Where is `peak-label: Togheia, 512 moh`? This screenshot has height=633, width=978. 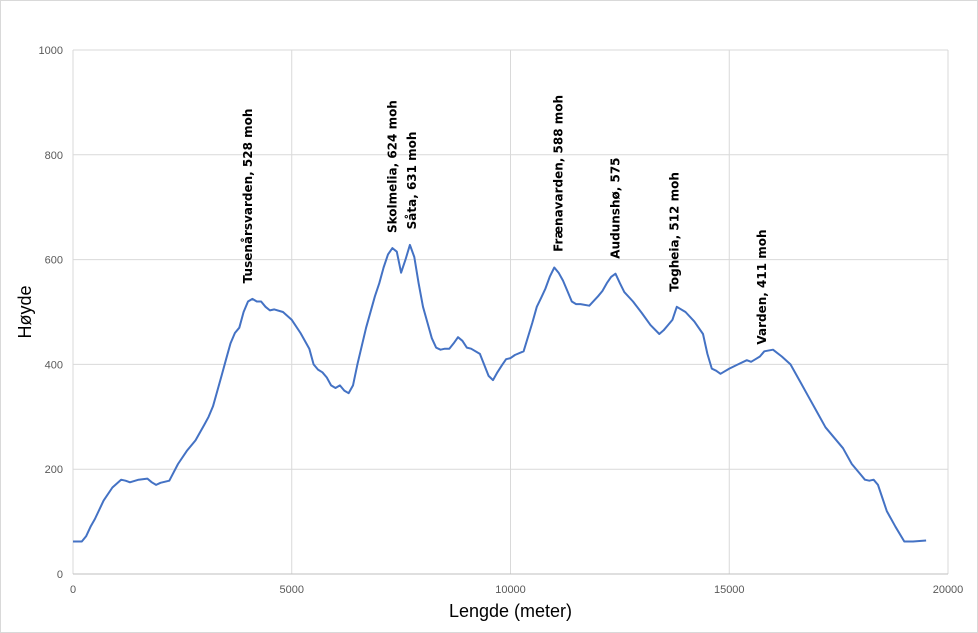 peak-label: Togheia, 512 moh is located at coordinates (675, 232).